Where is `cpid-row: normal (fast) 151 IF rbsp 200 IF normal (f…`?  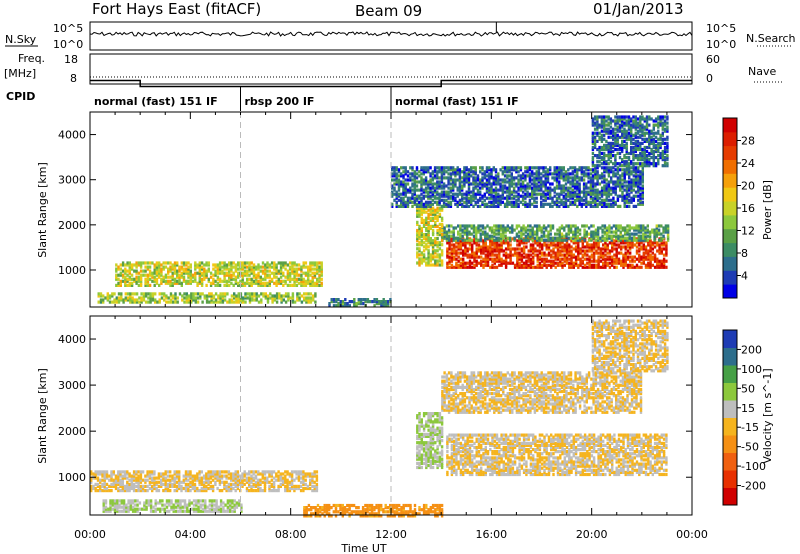 cpid-row: normal (fast) 151 IF rbsp 200 IF normal (f… is located at coordinates (306, 98).